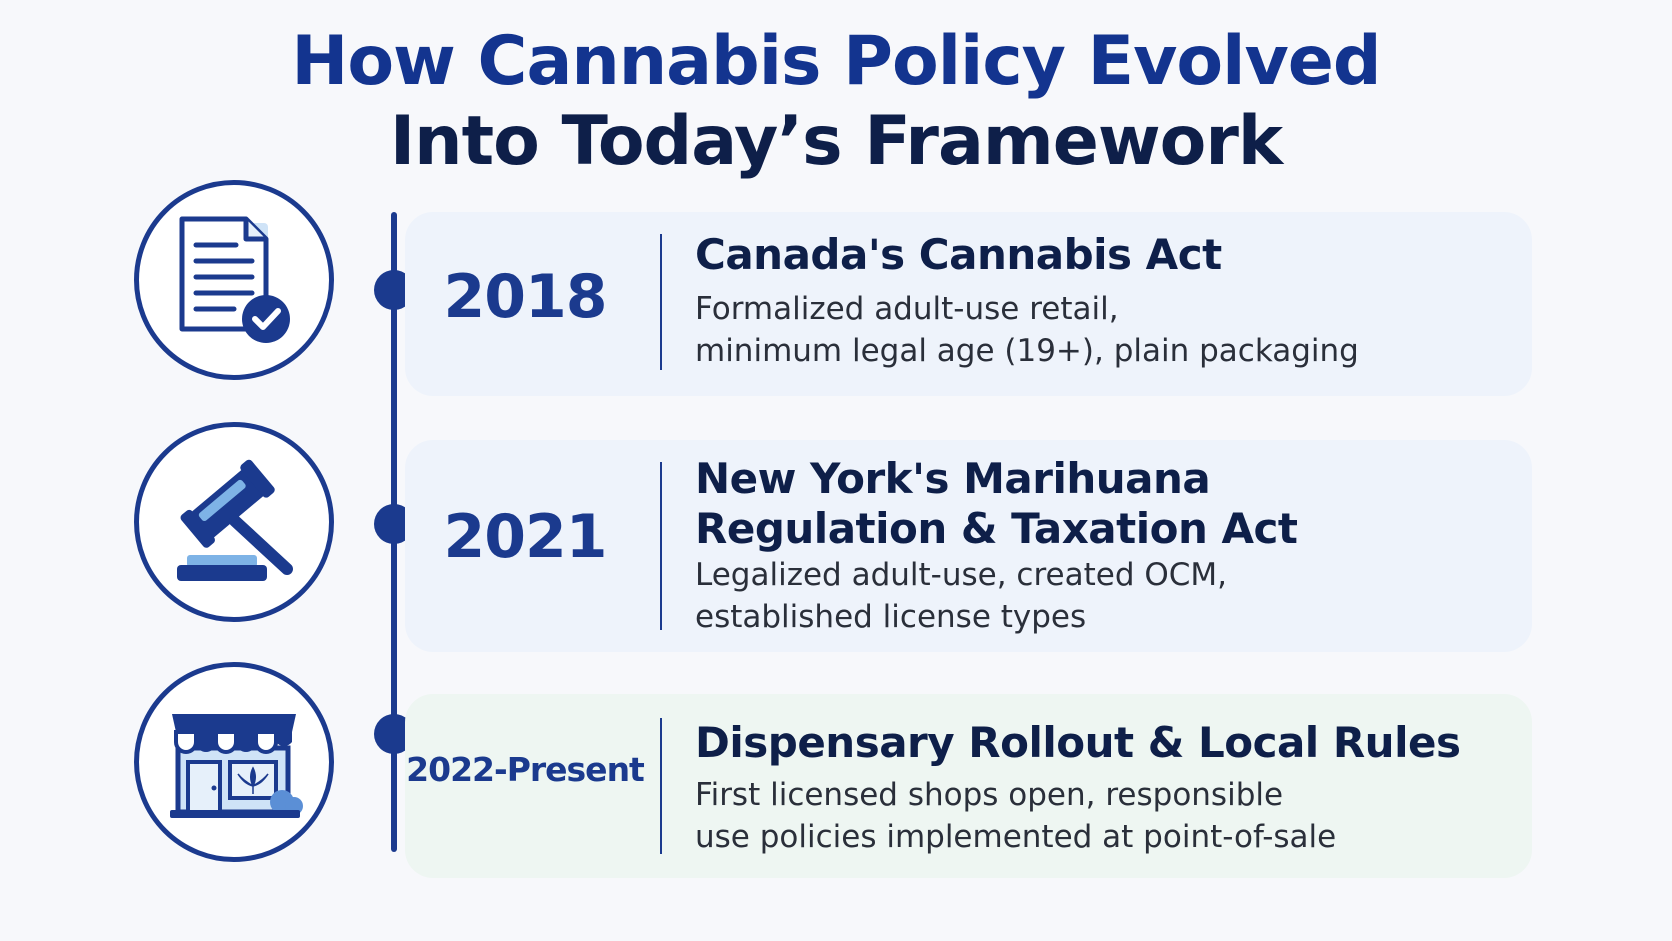  Describe the element at coordinates (525, 537) in the screenshot. I see `event-year: 2021` at that location.